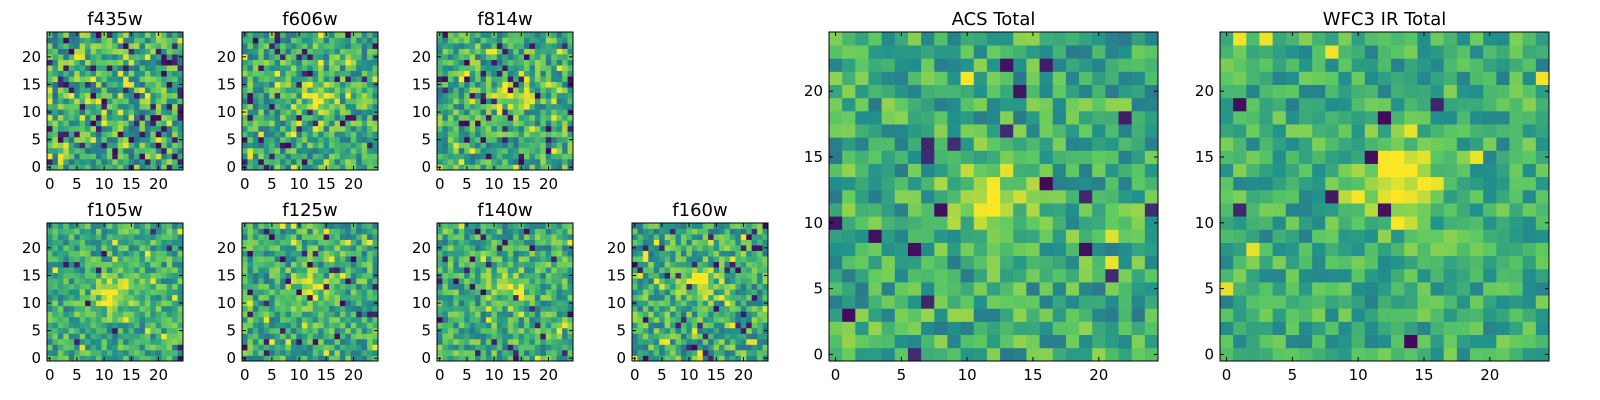 This screenshot has height=400, width=1600. Describe the element at coordinates (309, 19) in the screenshot. I see `panel-title-f606w: f606w` at that location.